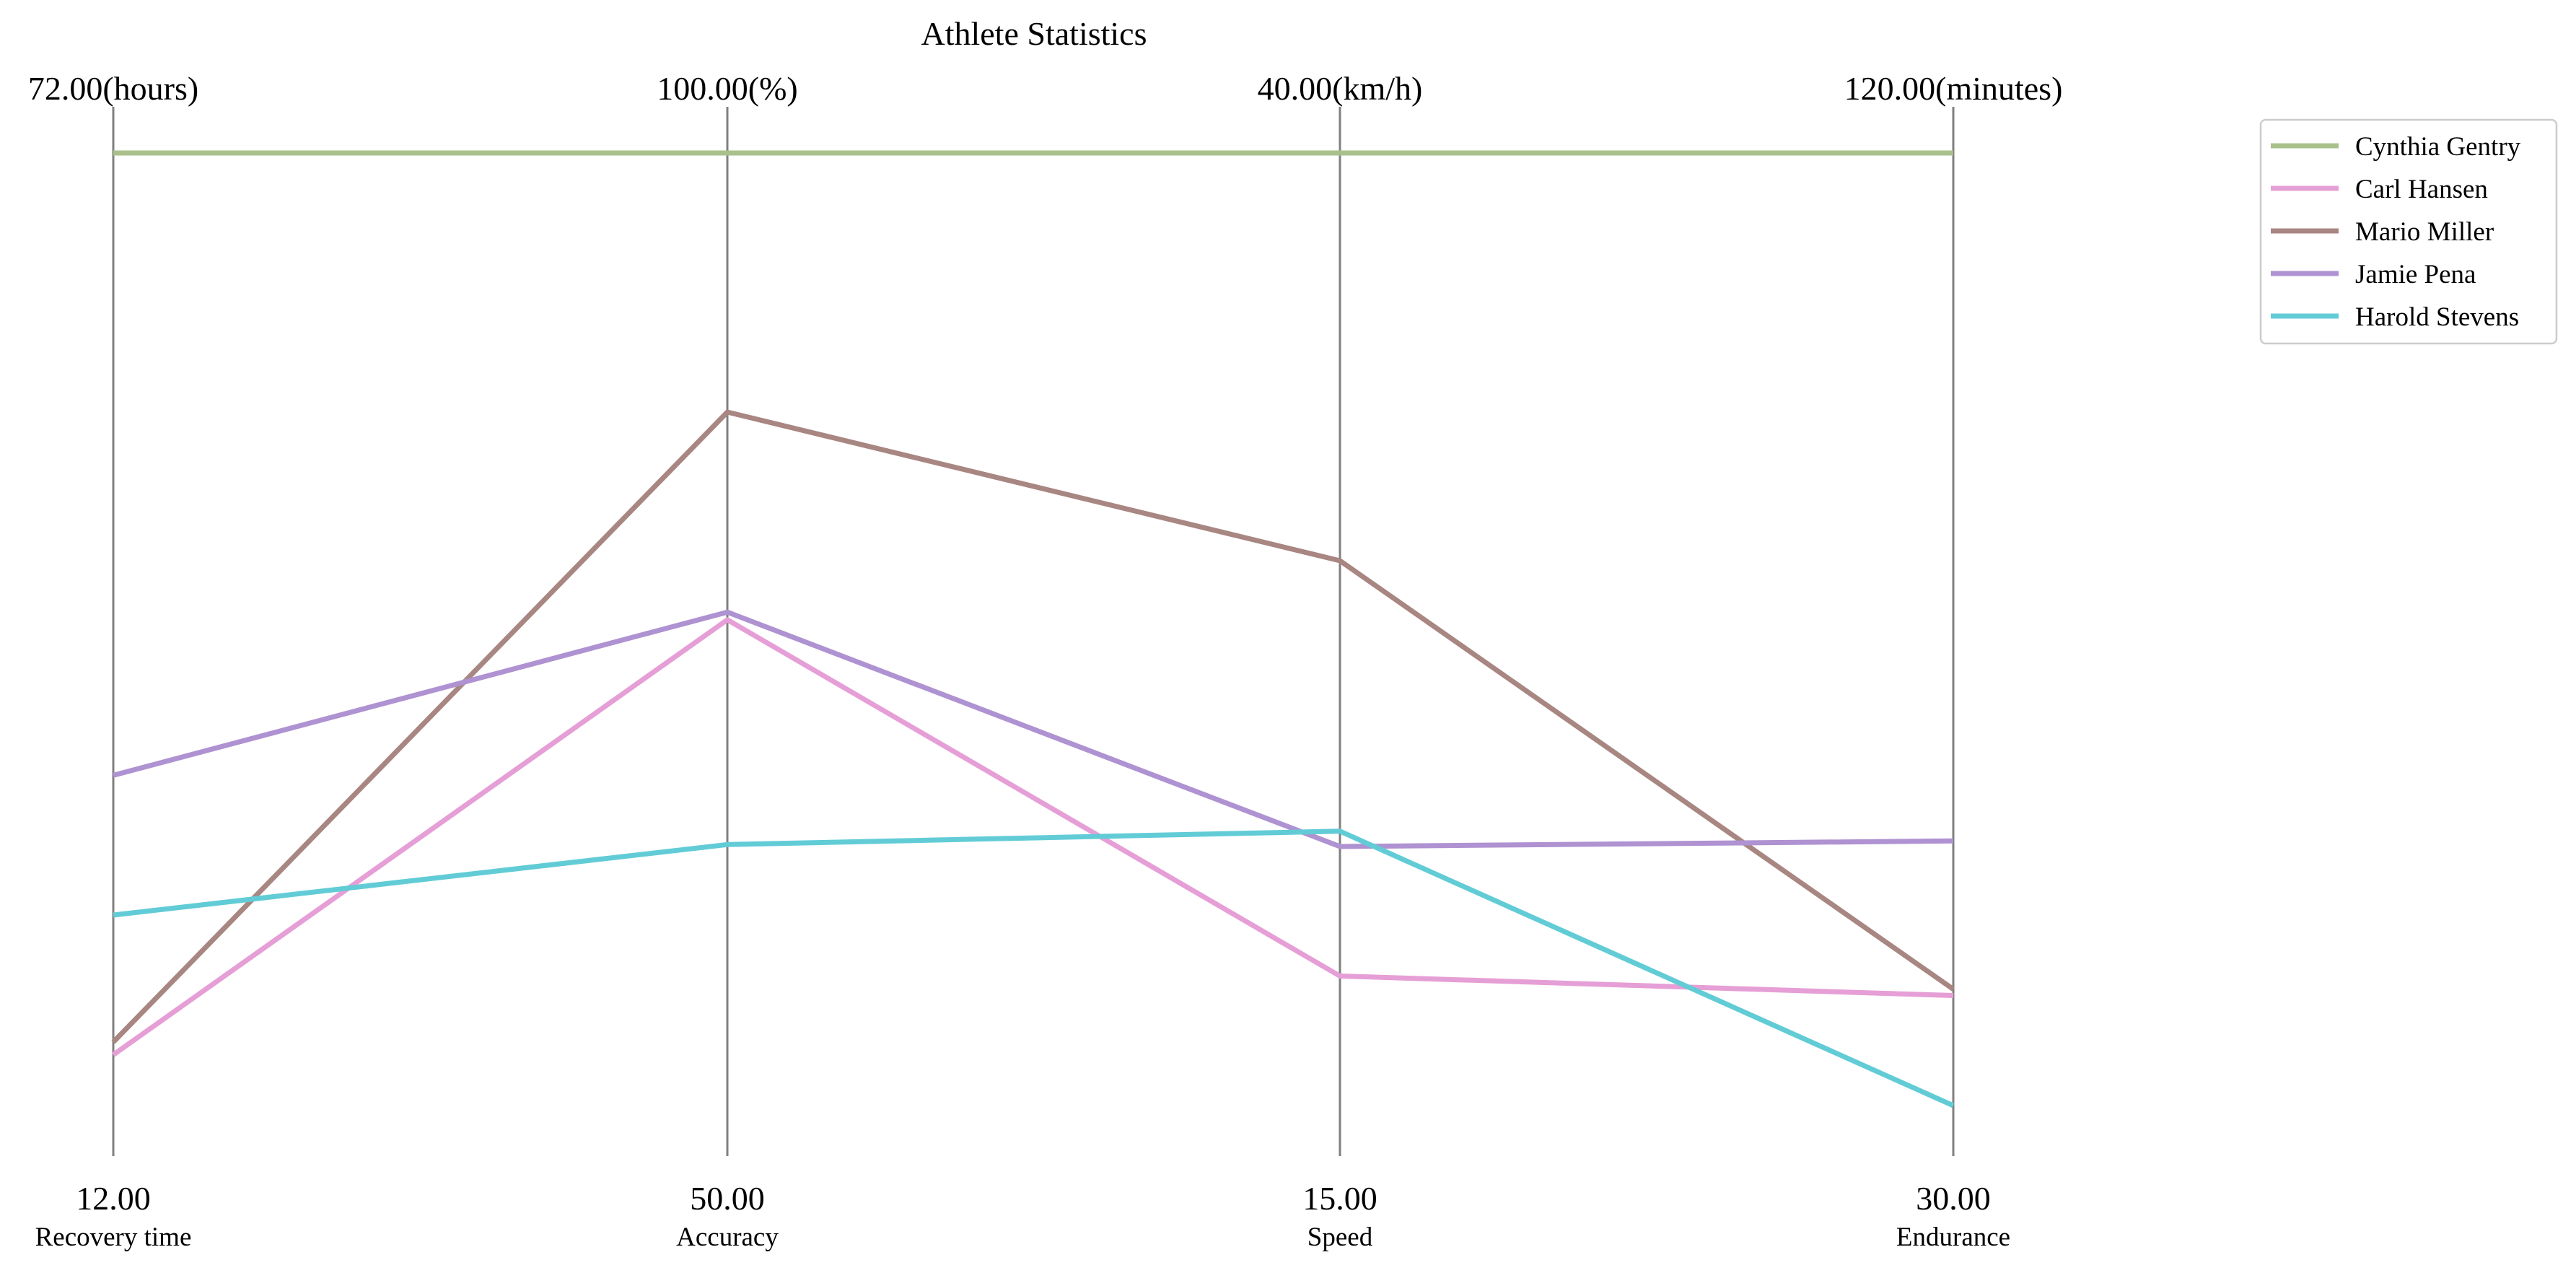  What do you see at coordinates (2421, 189) in the screenshot?
I see `legend-label-carl-hansen: Carl Hansen` at bounding box center [2421, 189].